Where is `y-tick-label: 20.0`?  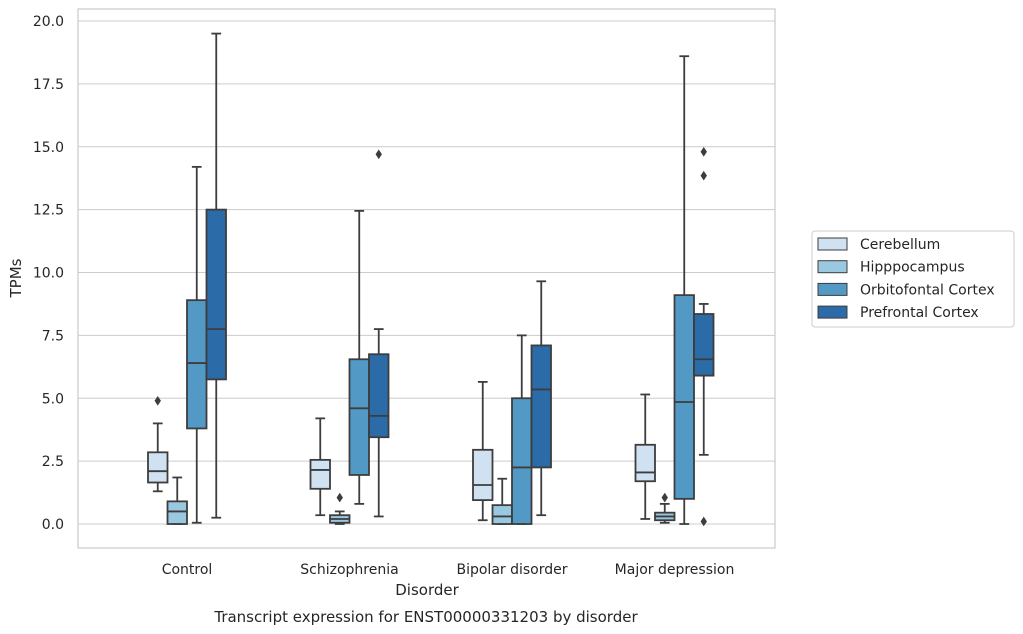 y-tick-label: 20.0 is located at coordinates (48, 22).